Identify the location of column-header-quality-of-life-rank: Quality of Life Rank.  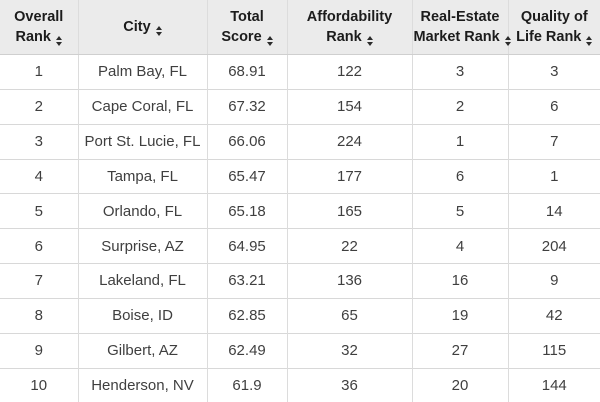
(554, 27).